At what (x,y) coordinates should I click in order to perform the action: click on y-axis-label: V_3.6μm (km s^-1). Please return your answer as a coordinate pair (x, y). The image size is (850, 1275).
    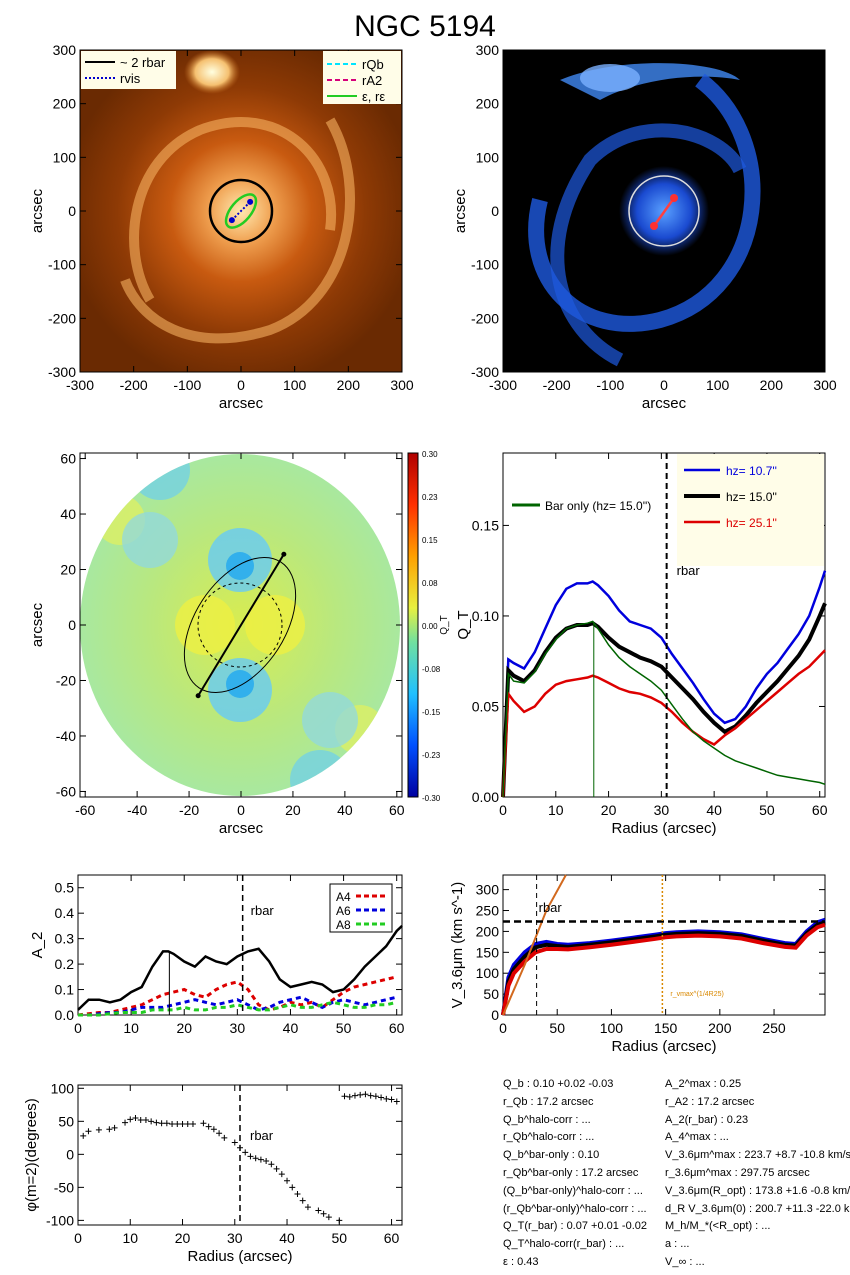
    Looking at the image, I should click on (457, 945).